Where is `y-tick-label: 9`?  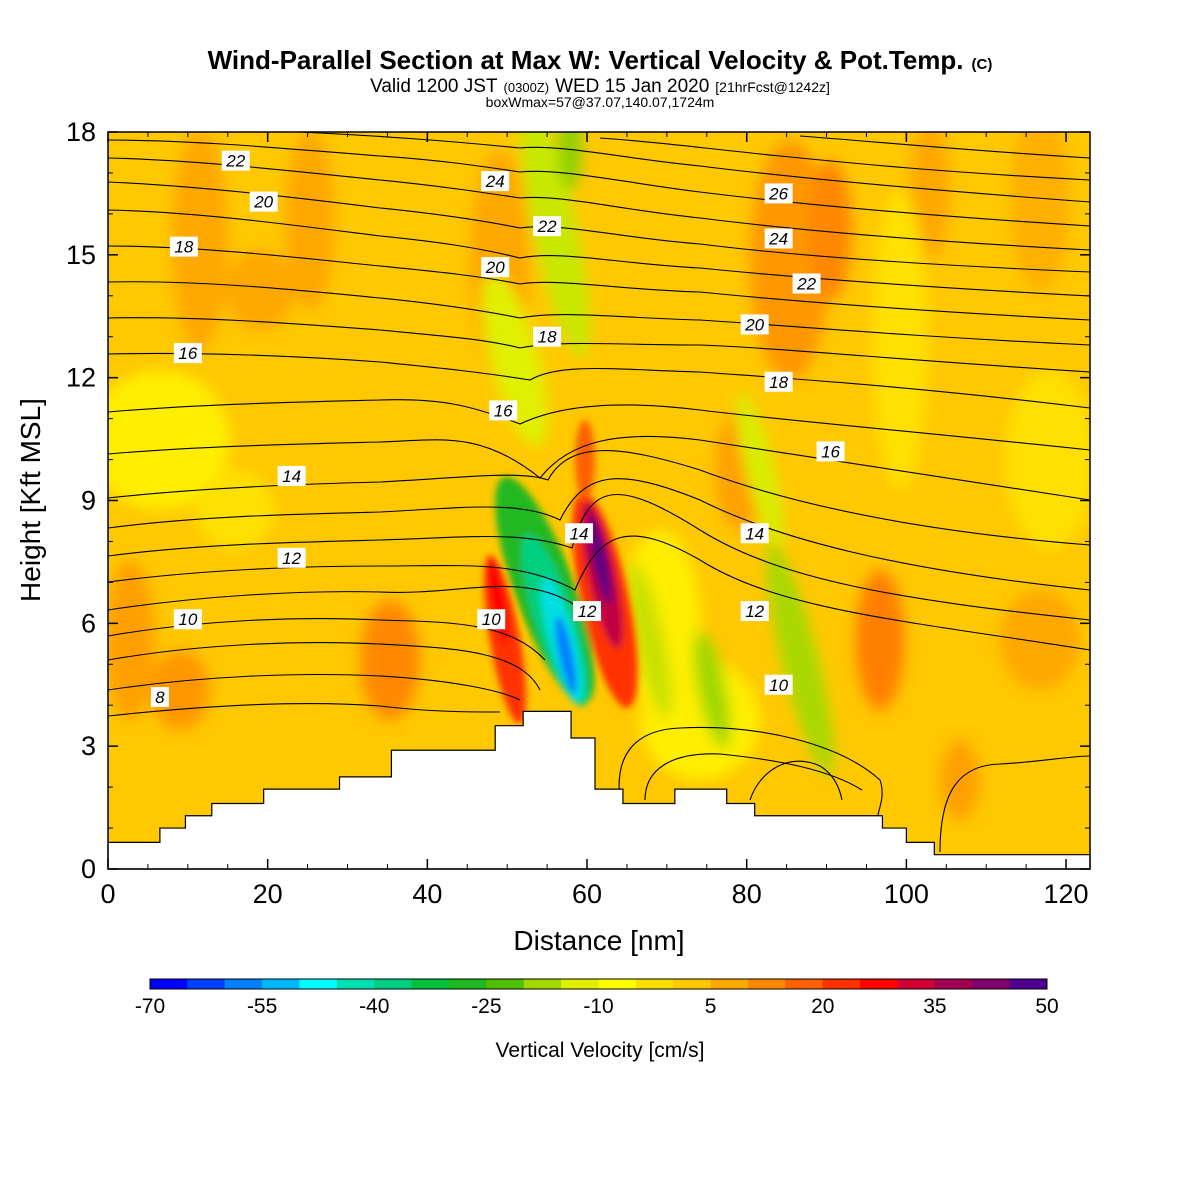 y-tick-label: 9 is located at coordinates (88, 501).